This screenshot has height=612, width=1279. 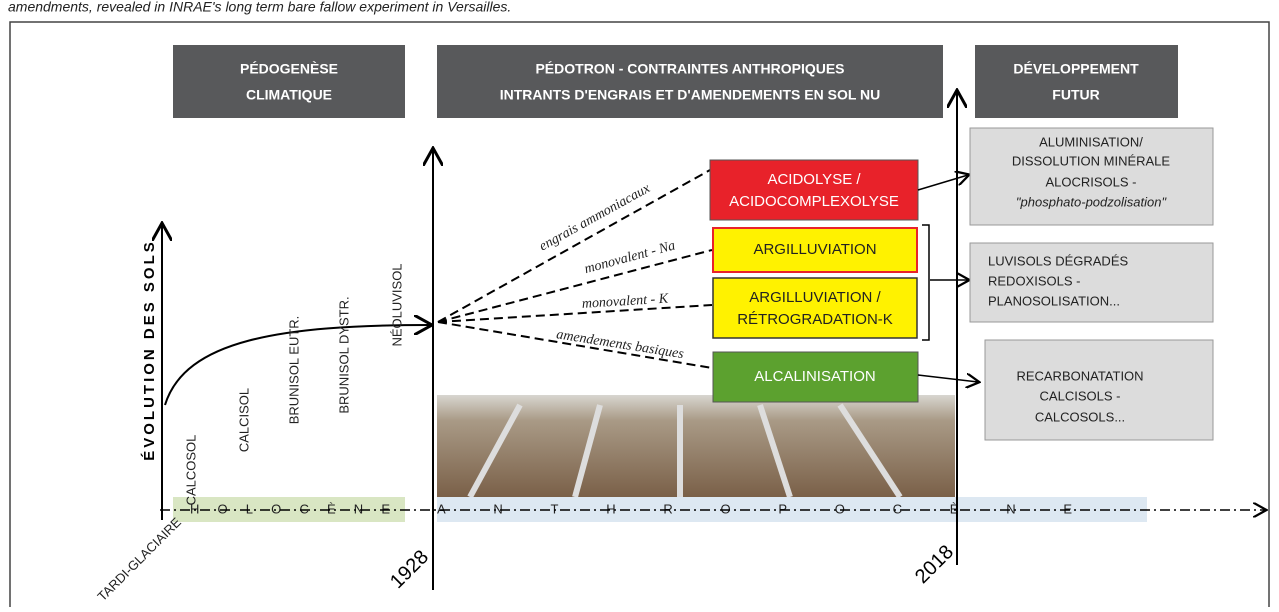 What do you see at coordinates (289, 95) in the screenshot?
I see `header-line: CLIMATIQUE` at bounding box center [289, 95].